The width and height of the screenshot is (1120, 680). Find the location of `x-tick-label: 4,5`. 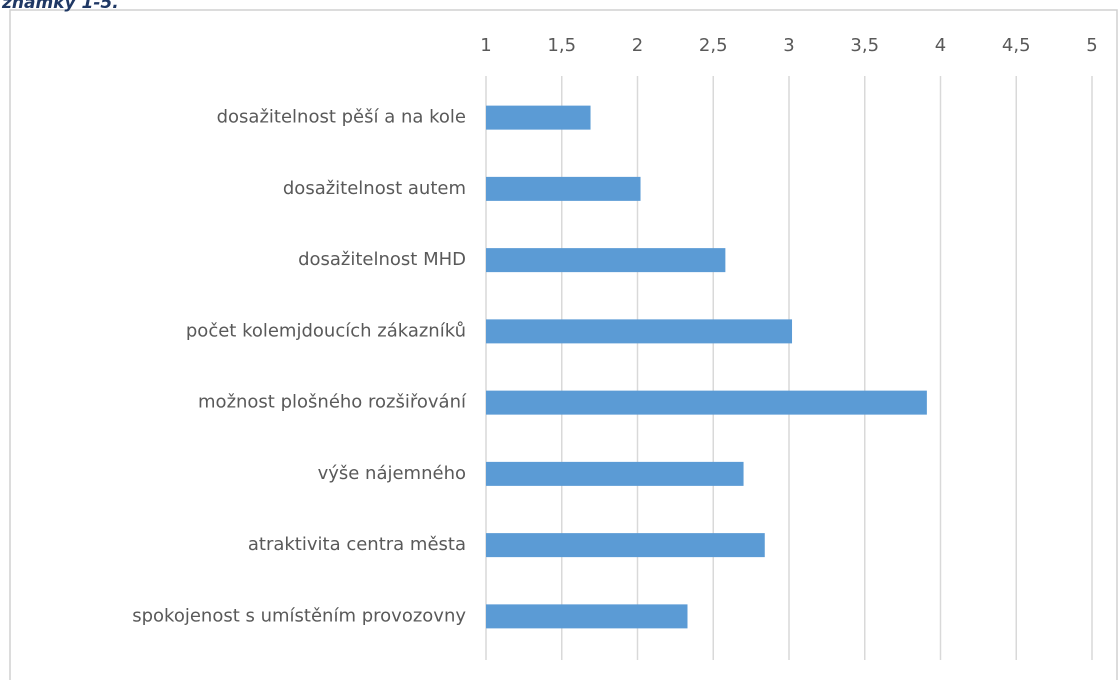

x-tick-label: 4,5 is located at coordinates (1016, 45).